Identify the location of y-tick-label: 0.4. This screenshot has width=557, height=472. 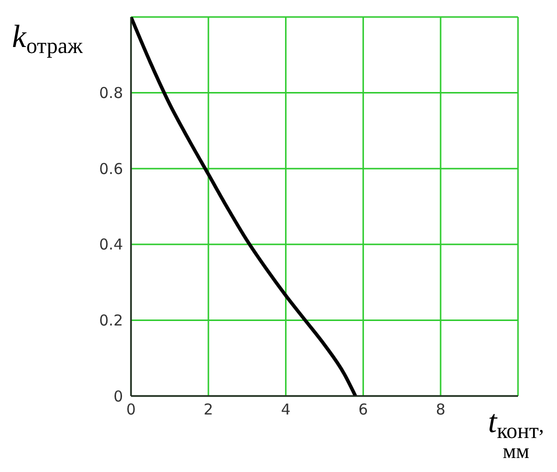
(111, 245).